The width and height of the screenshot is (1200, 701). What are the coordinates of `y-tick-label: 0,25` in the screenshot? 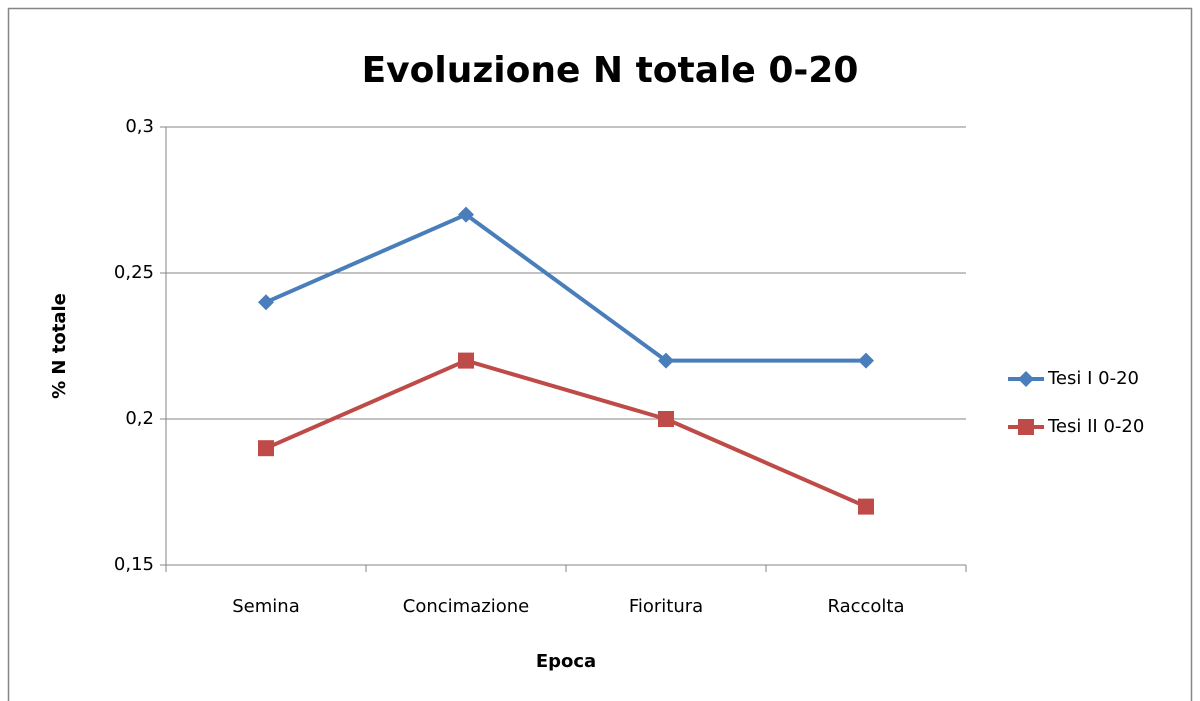 It's located at (134, 272).